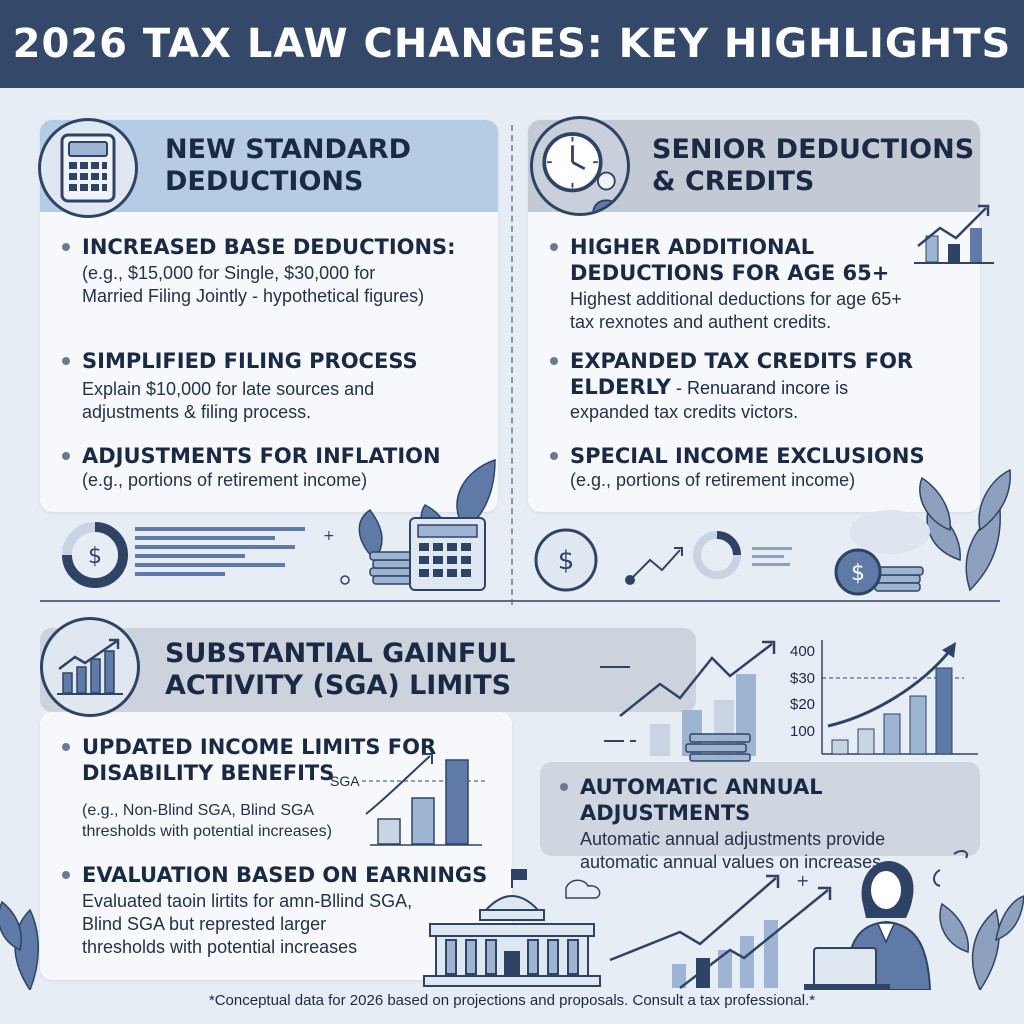 The height and width of the screenshot is (1024, 1024). I want to click on senior-deductions-title: SENIOR DEDUCTIONS & CREDITS, so click(813, 165).